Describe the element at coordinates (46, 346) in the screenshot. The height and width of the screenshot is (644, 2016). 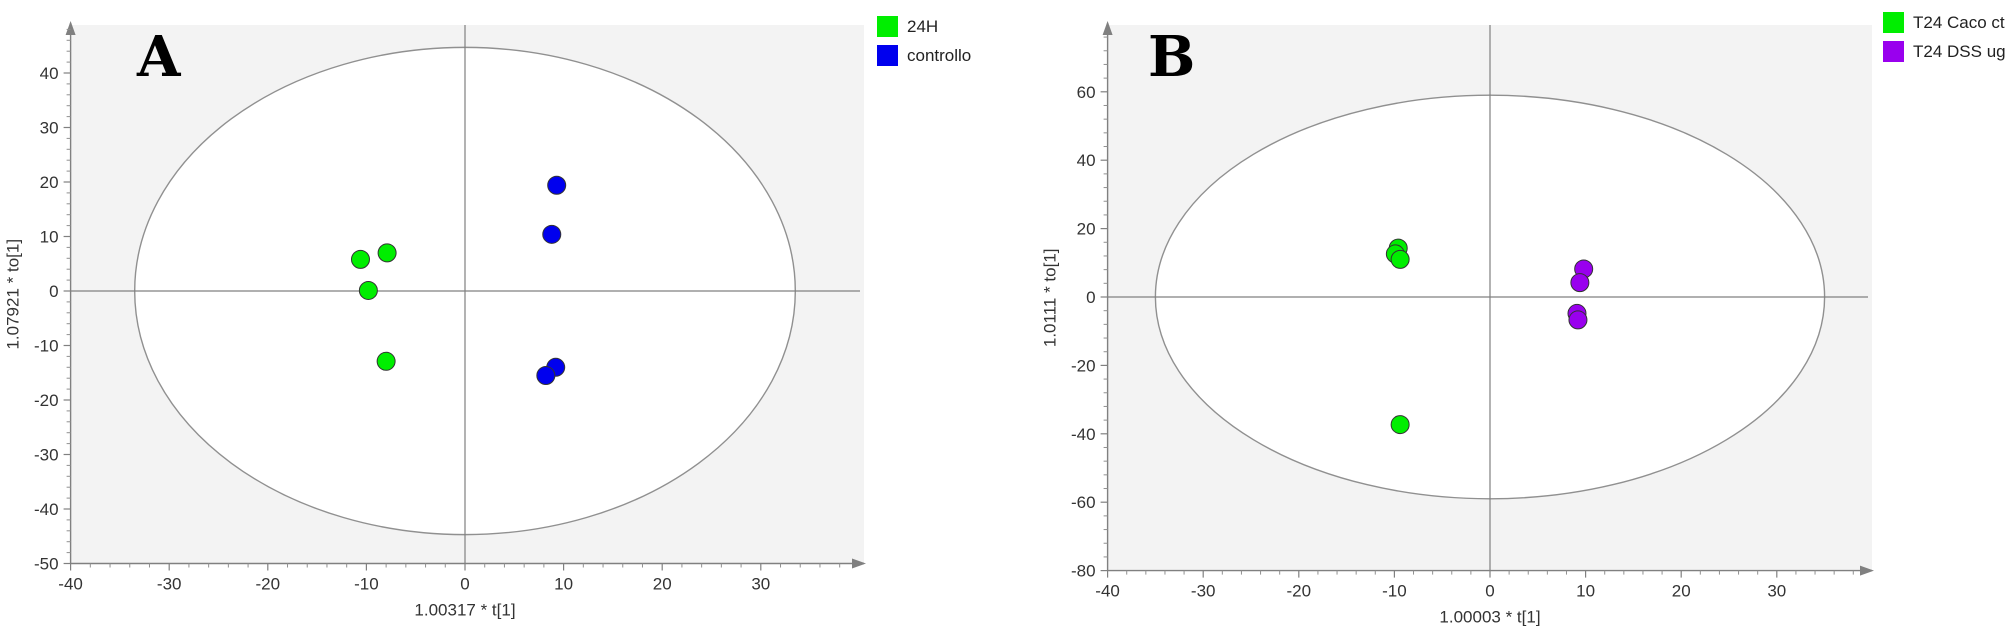
I see `y-tick-label: -10` at that location.